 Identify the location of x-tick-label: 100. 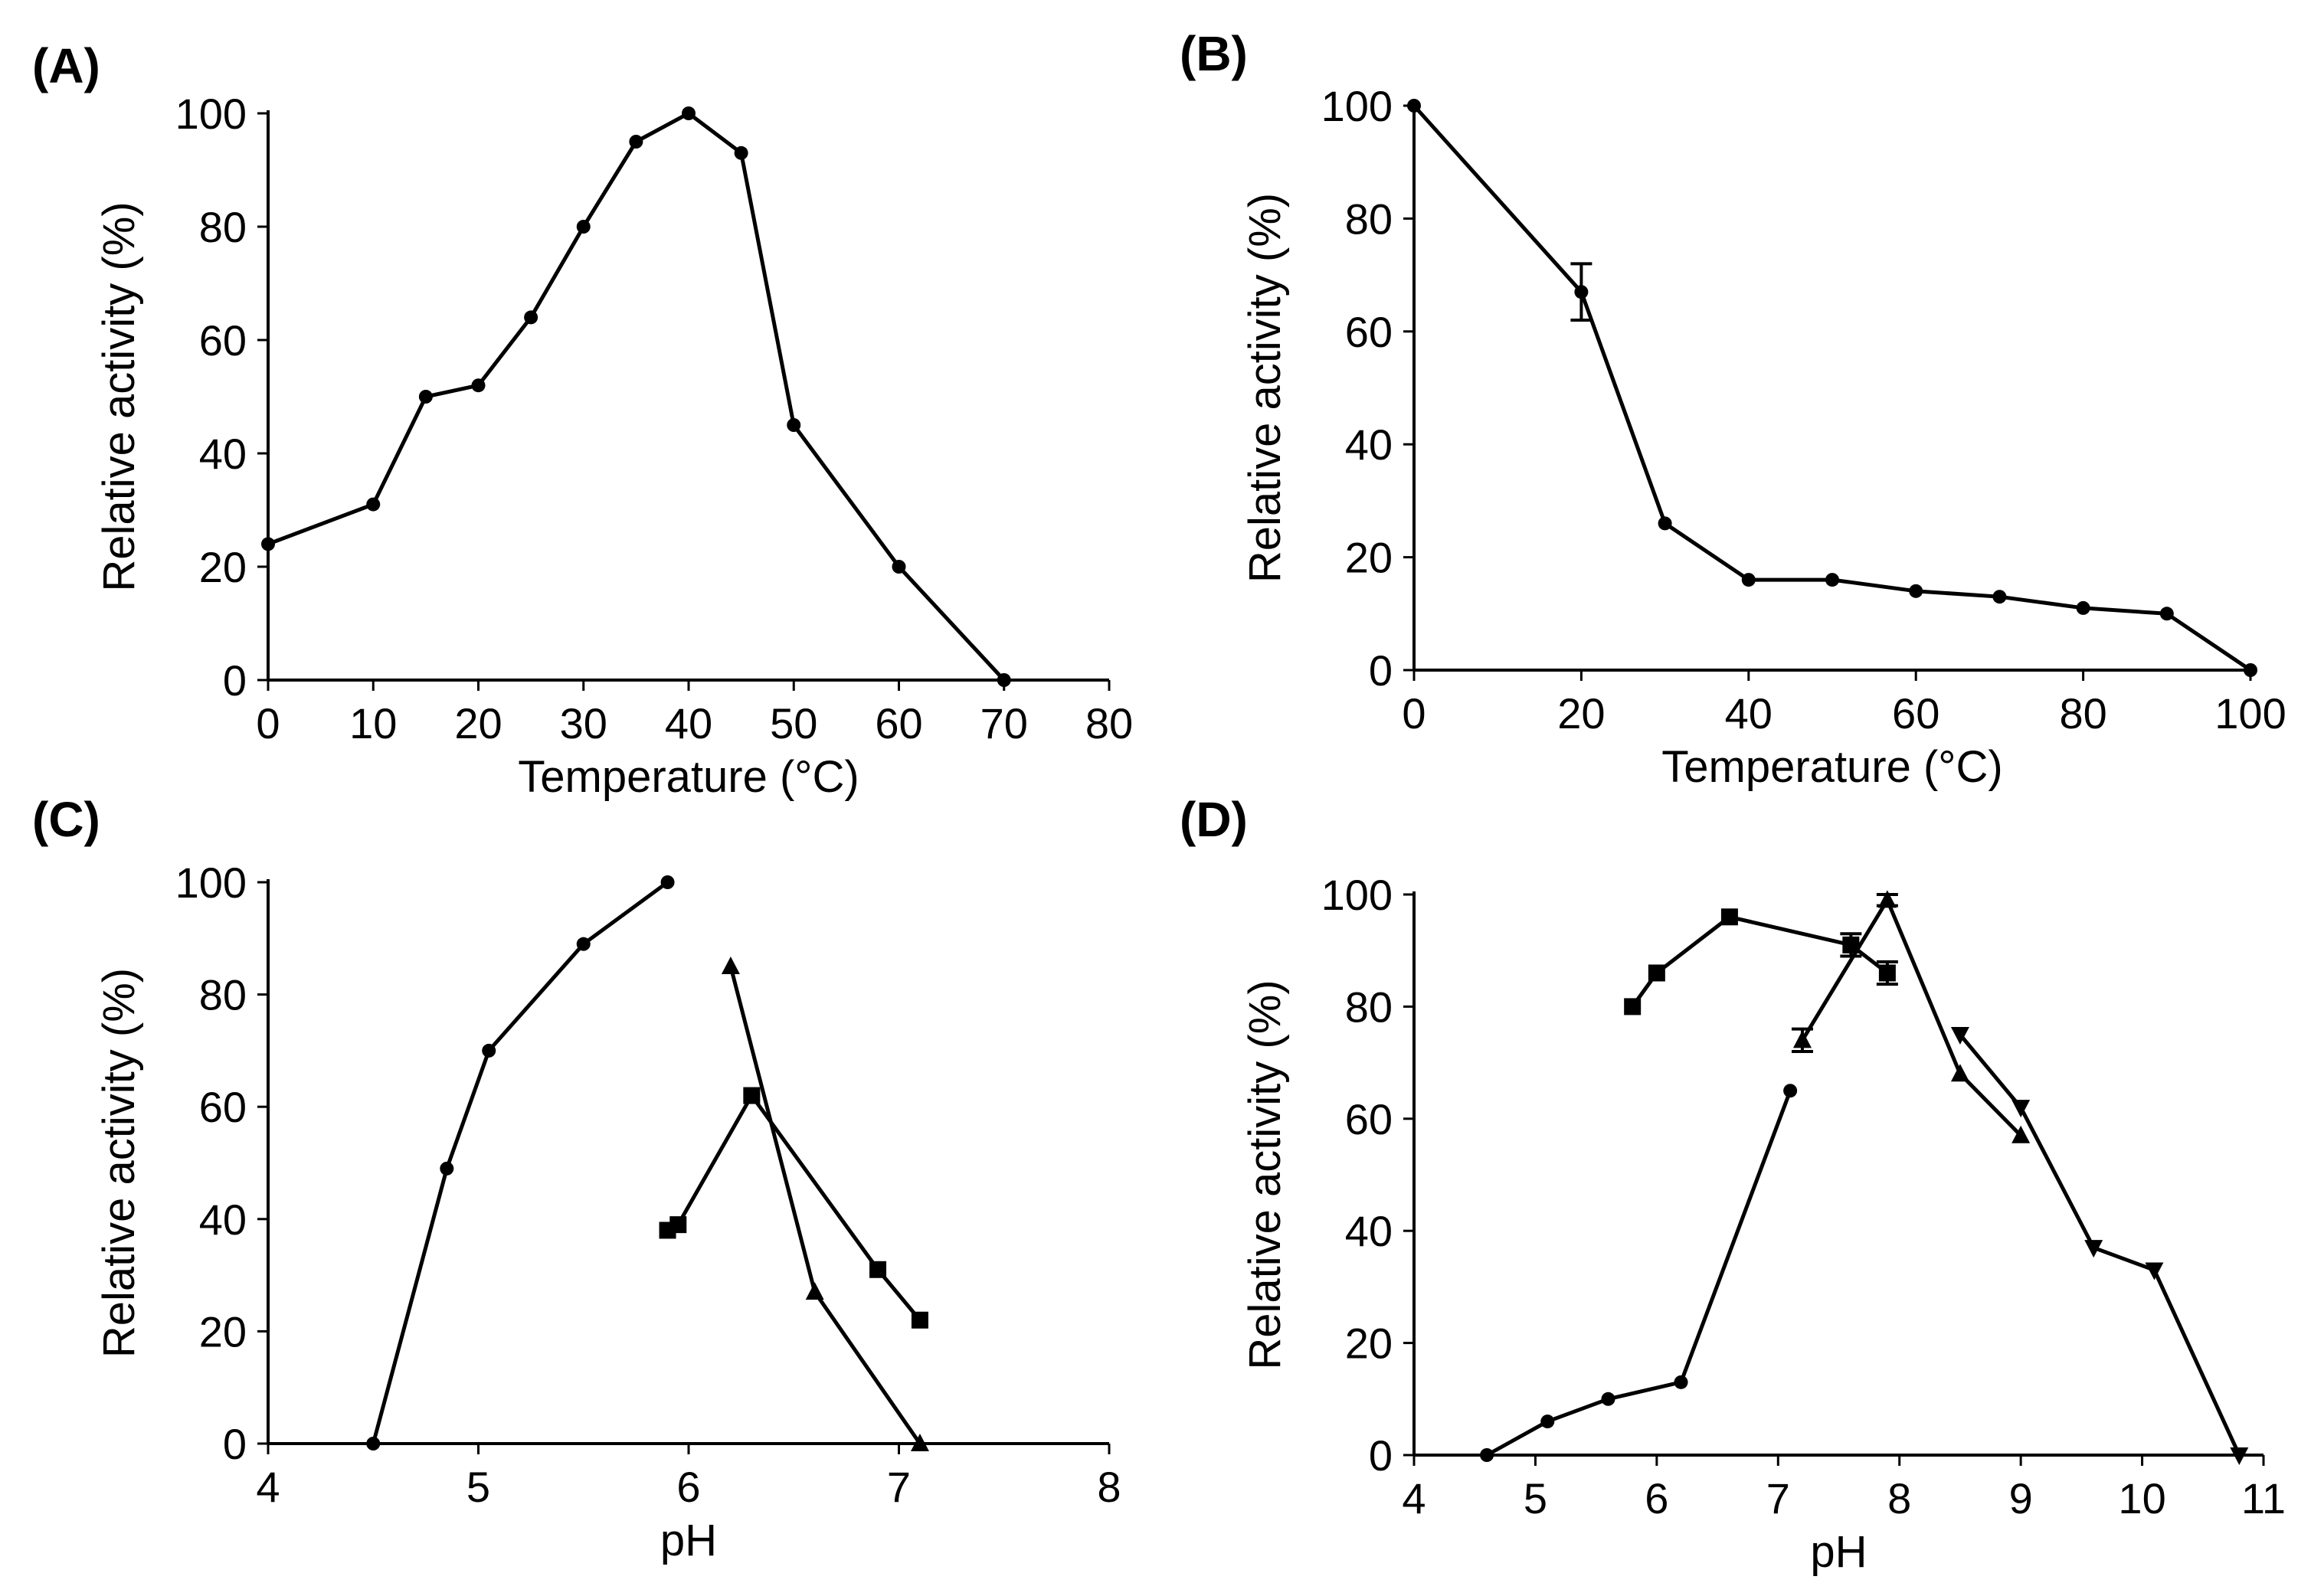
(2250, 713).